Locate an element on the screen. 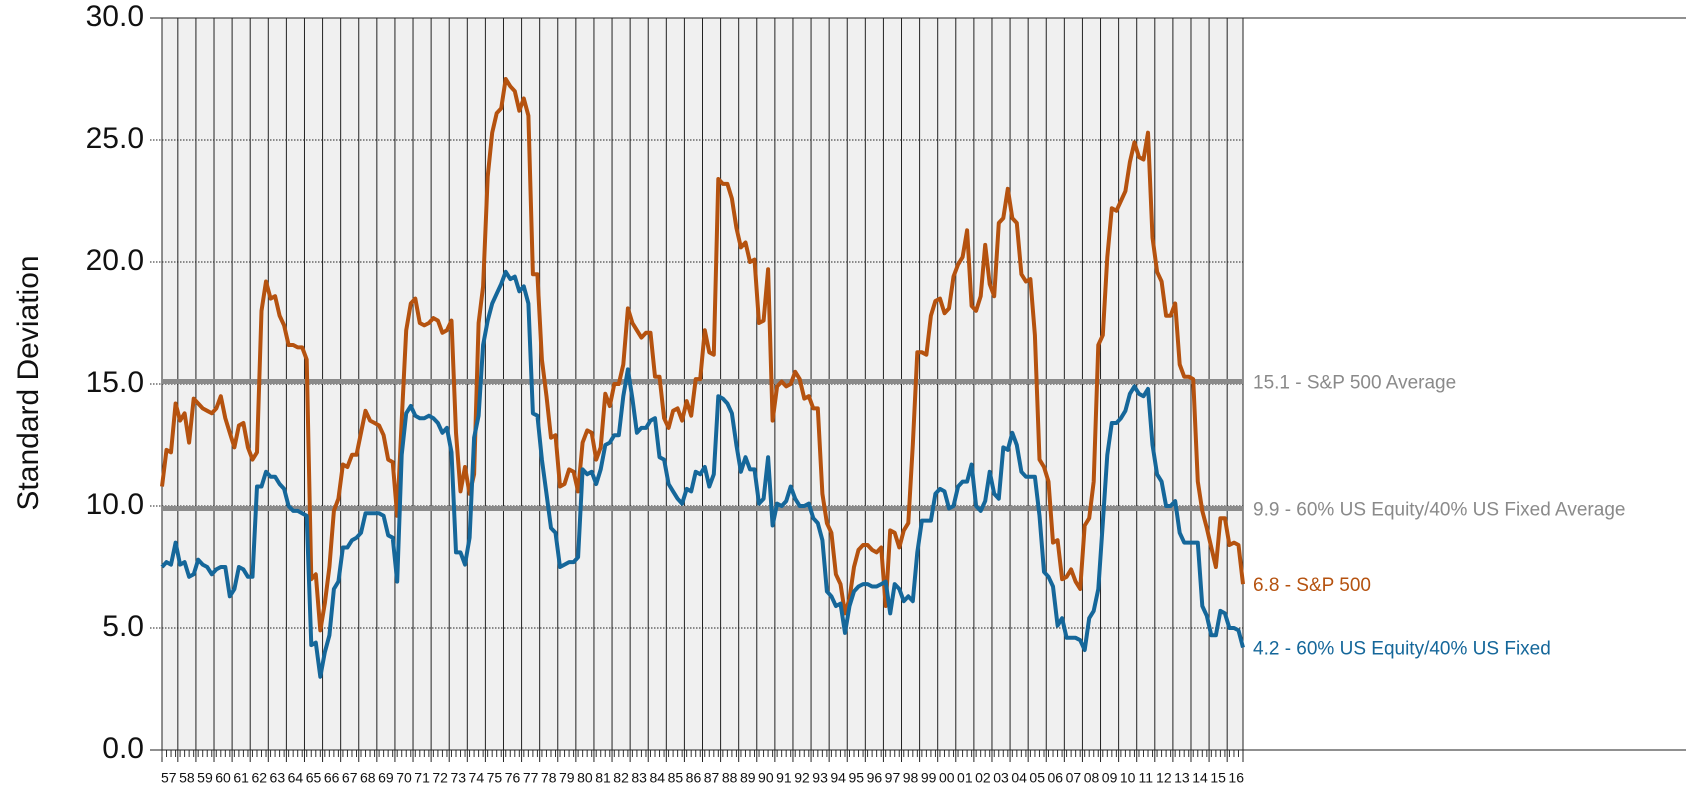 This screenshot has height=790, width=1686. x-tick-label: 06 is located at coordinates (1056, 778).